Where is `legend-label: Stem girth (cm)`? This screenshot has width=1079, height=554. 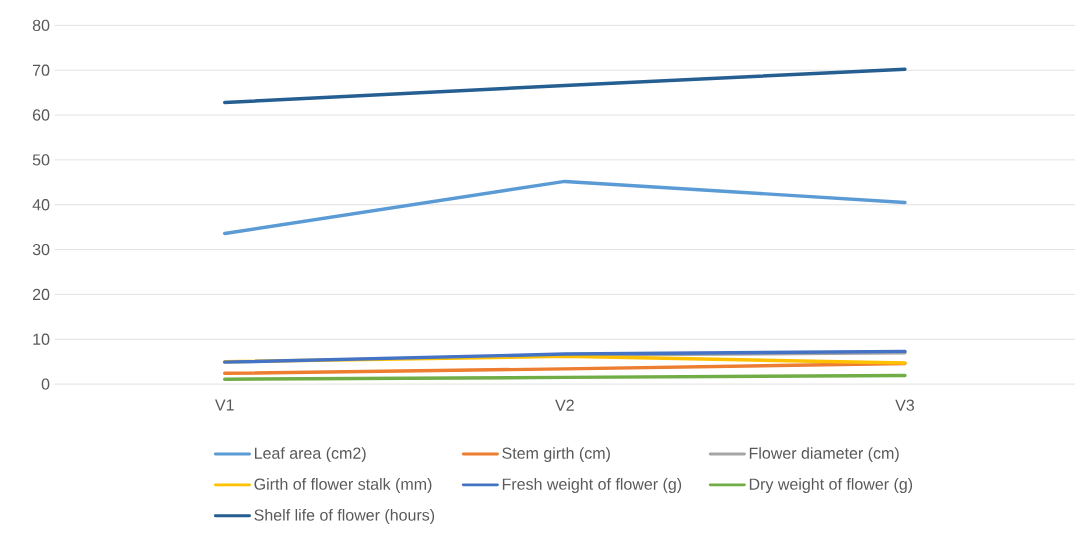
legend-label: Stem girth (cm) is located at coordinates (556, 455).